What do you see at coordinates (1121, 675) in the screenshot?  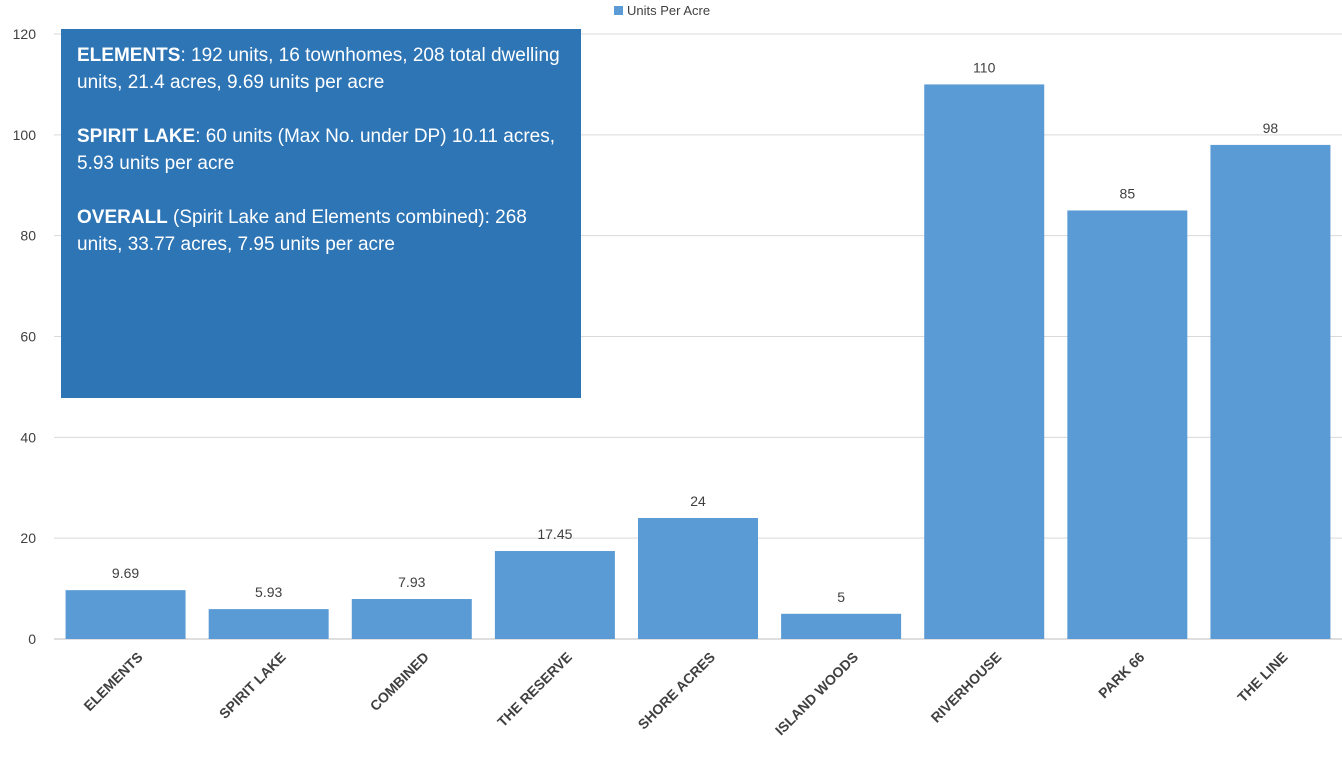 I see `x-category-label: PARK 66` at bounding box center [1121, 675].